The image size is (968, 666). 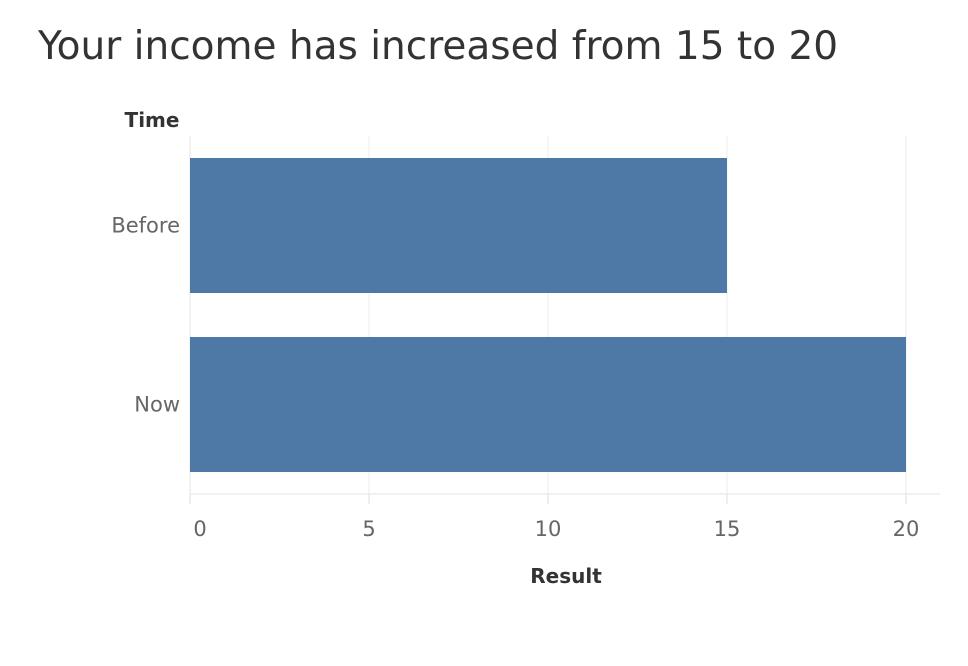 What do you see at coordinates (727, 529) in the screenshot?
I see `x-tick-label-3: 15` at bounding box center [727, 529].